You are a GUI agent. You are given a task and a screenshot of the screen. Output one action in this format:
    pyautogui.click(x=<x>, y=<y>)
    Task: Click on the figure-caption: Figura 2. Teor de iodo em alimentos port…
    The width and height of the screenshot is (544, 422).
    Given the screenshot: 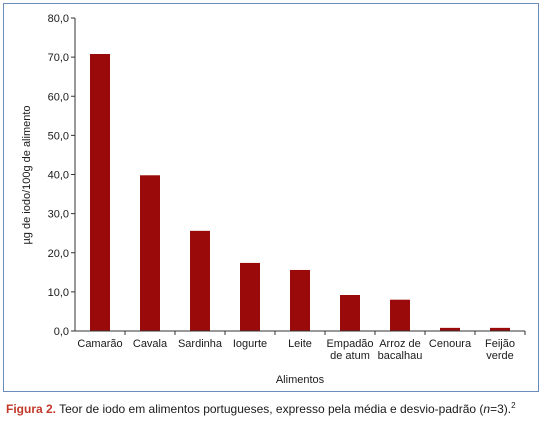 What is the action you would take?
    pyautogui.click(x=272, y=407)
    